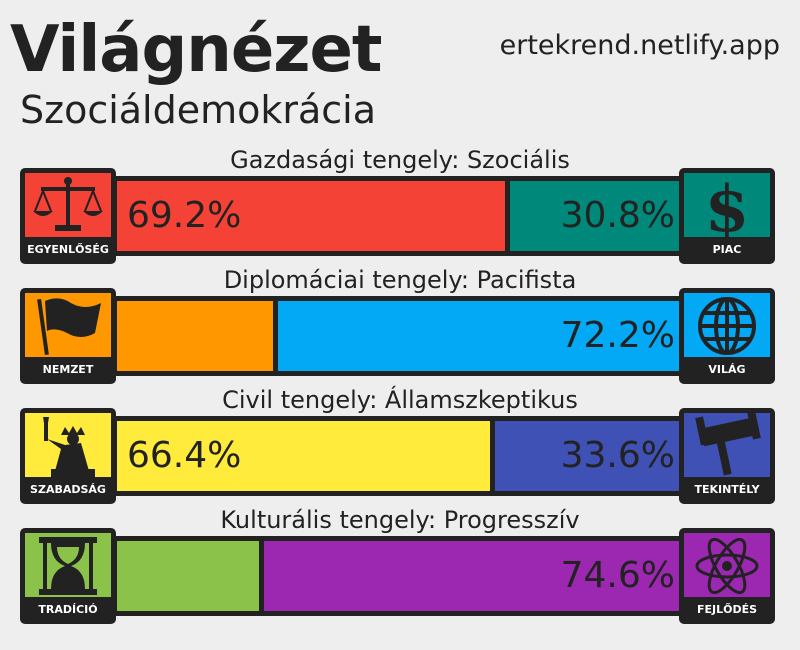 The width and height of the screenshot is (800, 650). Describe the element at coordinates (68, 325) in the screenshot. I see `flag-icon` at that location.